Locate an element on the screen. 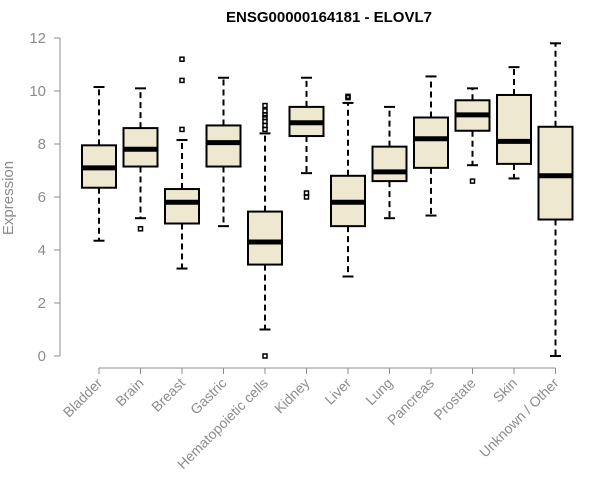  x-tick-label: Bladder is located at coordinates (83, 398).